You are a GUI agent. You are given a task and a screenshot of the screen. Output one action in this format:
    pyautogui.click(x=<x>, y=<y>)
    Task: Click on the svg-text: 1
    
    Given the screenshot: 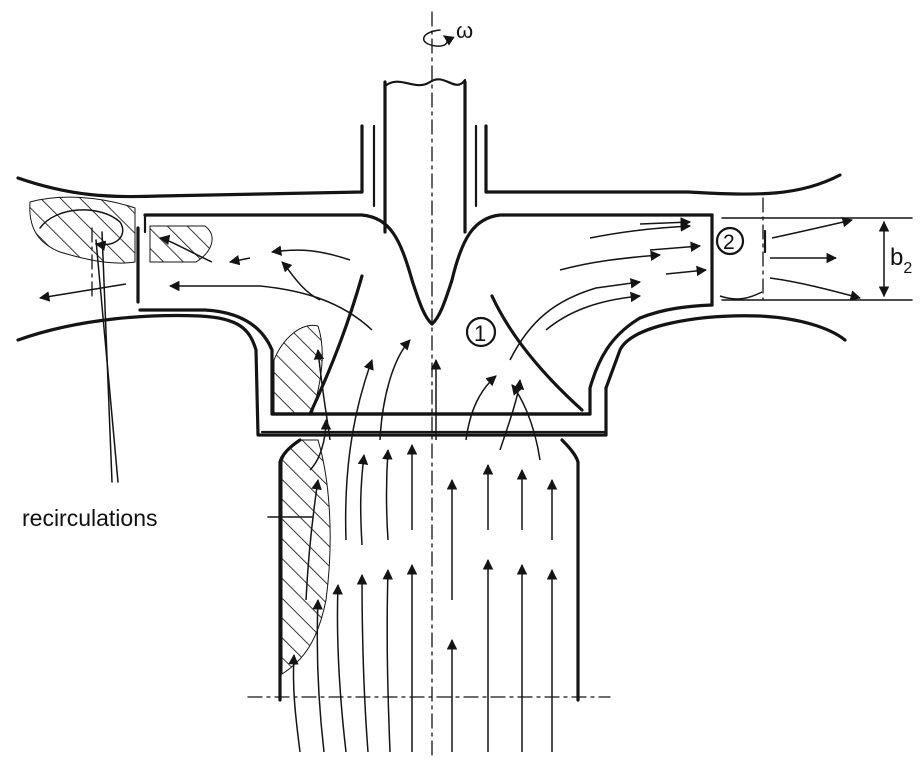 What is the action you would take?
    pyautogui.click(x=480, y=333)
    